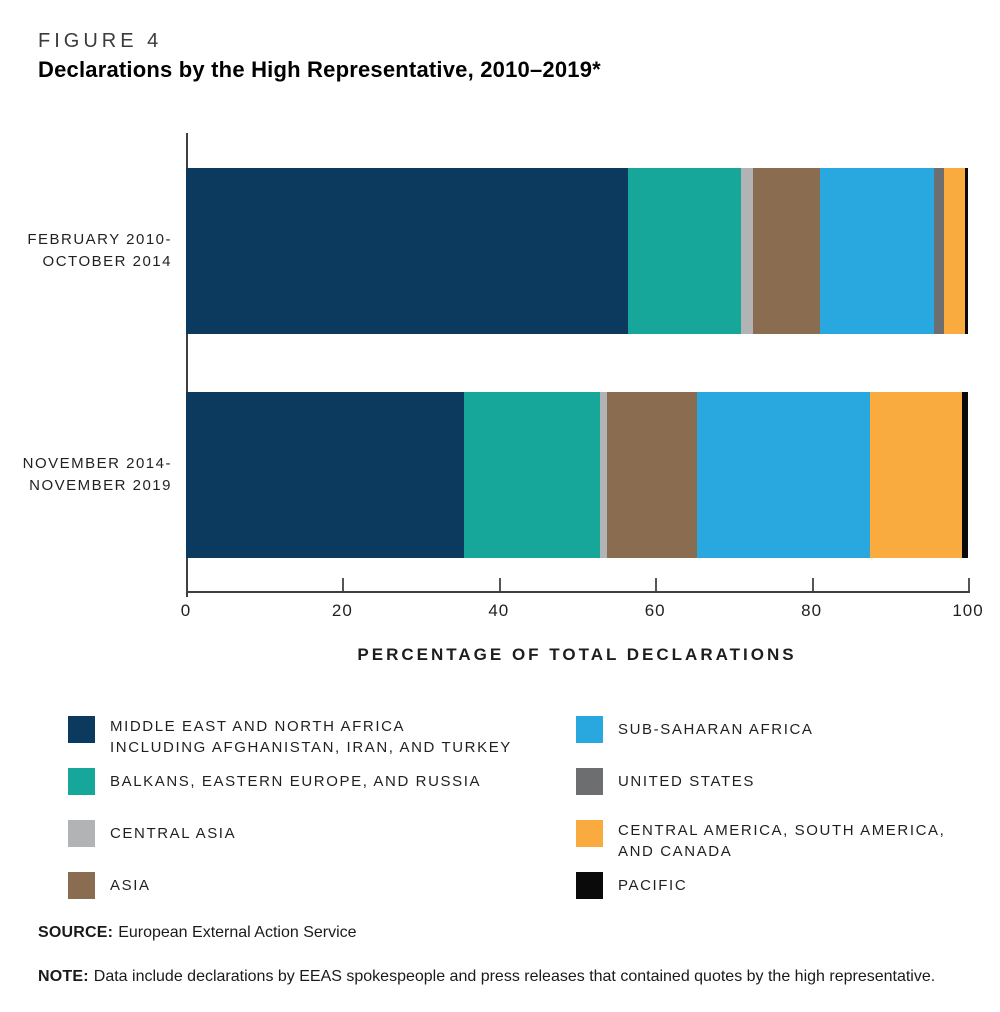 This screenshot has width=1000, height=1012. I want to click on source-line: SOURCE: European External Action Service, so click(197, 933).